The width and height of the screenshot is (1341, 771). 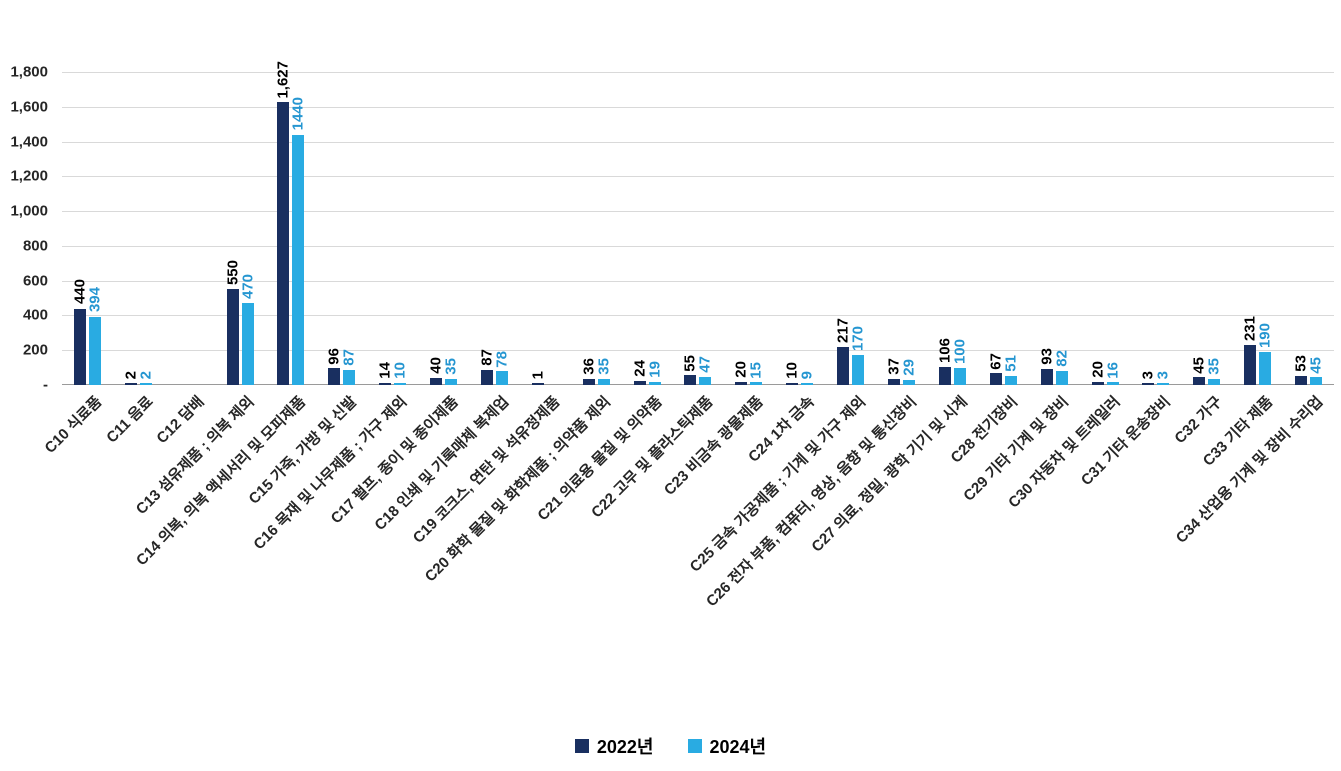 I want to click on bar-2022년: 3, so click(x=1148, y=378).